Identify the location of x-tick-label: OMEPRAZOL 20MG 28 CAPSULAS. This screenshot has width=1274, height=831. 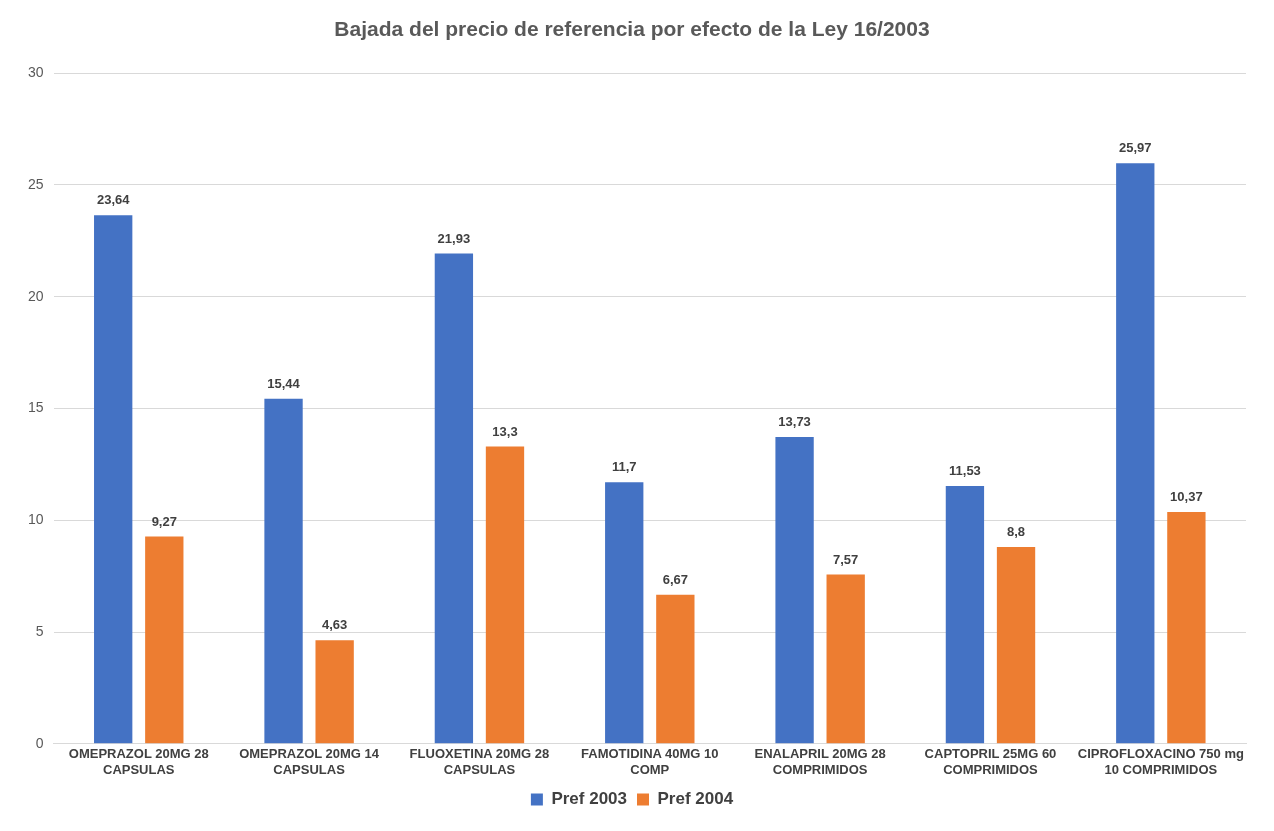
(138, 761).